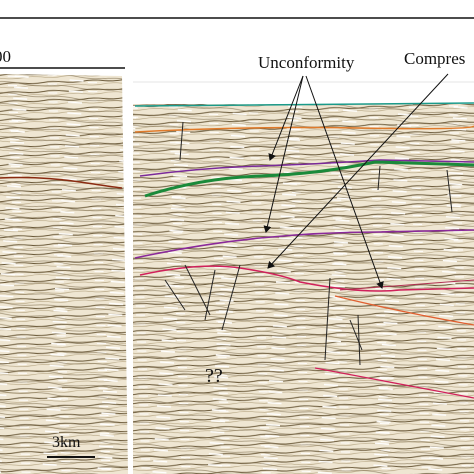  I want to click on scale-label: 00, so click(5, 56).